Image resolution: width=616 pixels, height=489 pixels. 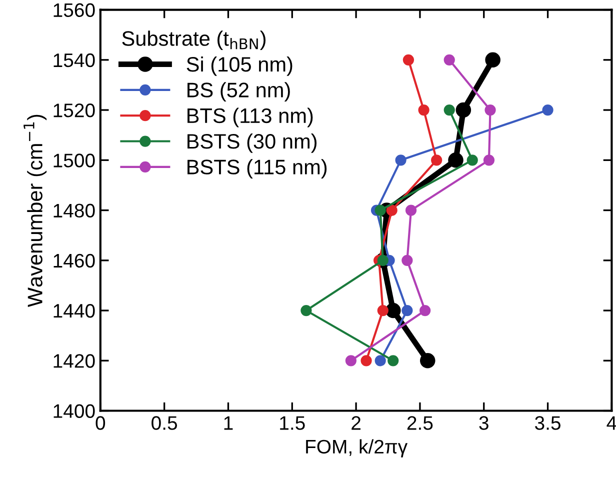 I want to click on y-tick-label: 1500, so click(x=74, y=161).